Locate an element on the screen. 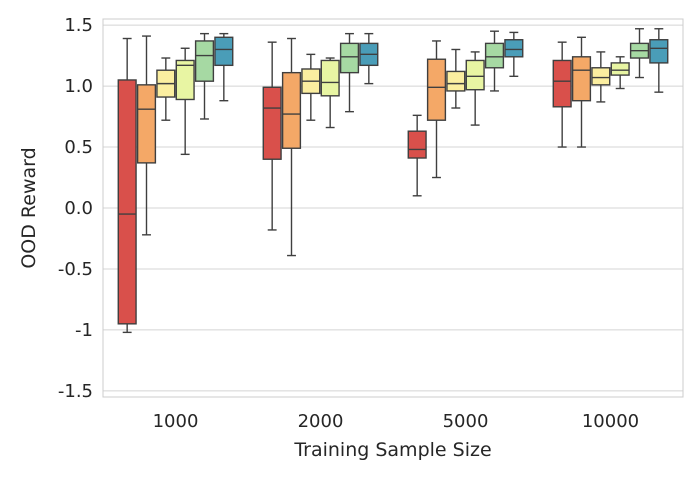  x-axis-label: Training Sample Size is located at coordinates (392, 450).